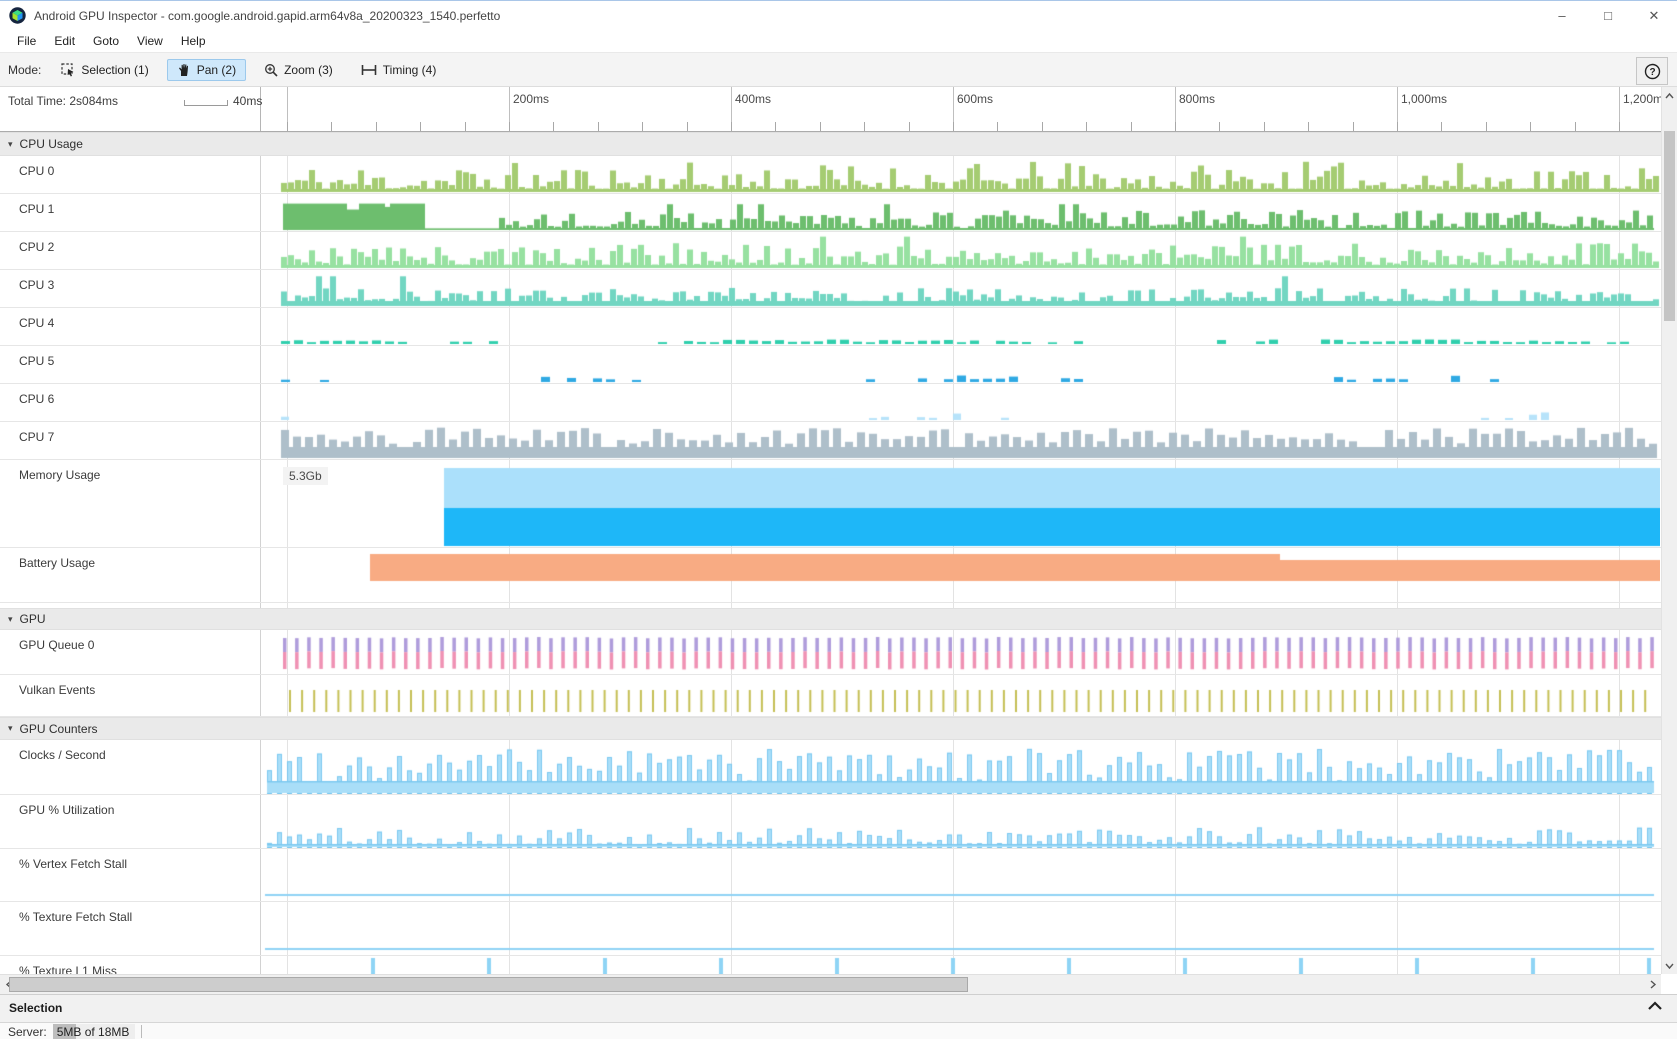 This screenshot has height=1039, width=1677. I want to click on help-button: ?, so click(1652, 71).